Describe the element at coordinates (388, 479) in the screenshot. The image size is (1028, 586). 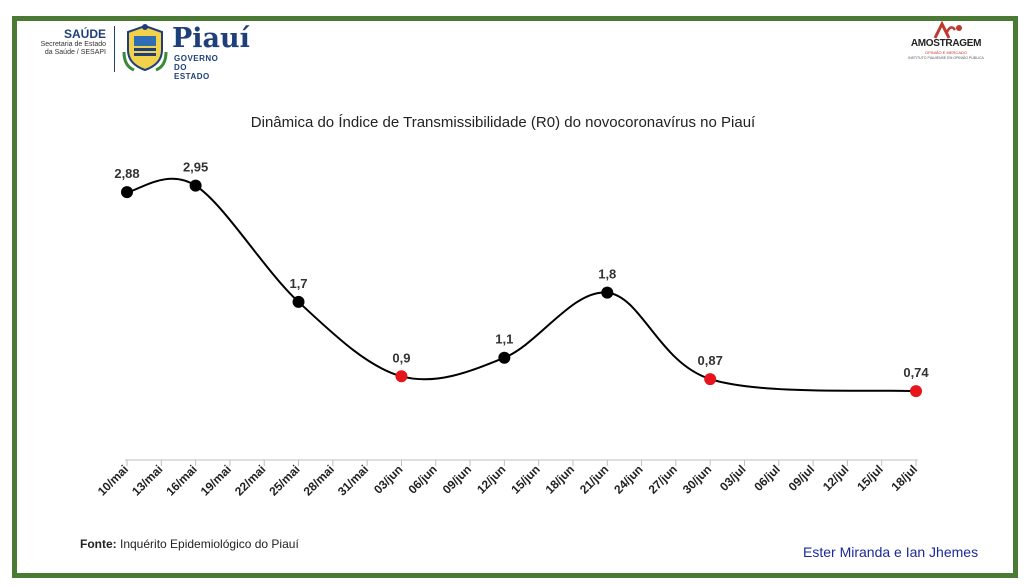
I see `x-tick-label: 03/jun` at that location.